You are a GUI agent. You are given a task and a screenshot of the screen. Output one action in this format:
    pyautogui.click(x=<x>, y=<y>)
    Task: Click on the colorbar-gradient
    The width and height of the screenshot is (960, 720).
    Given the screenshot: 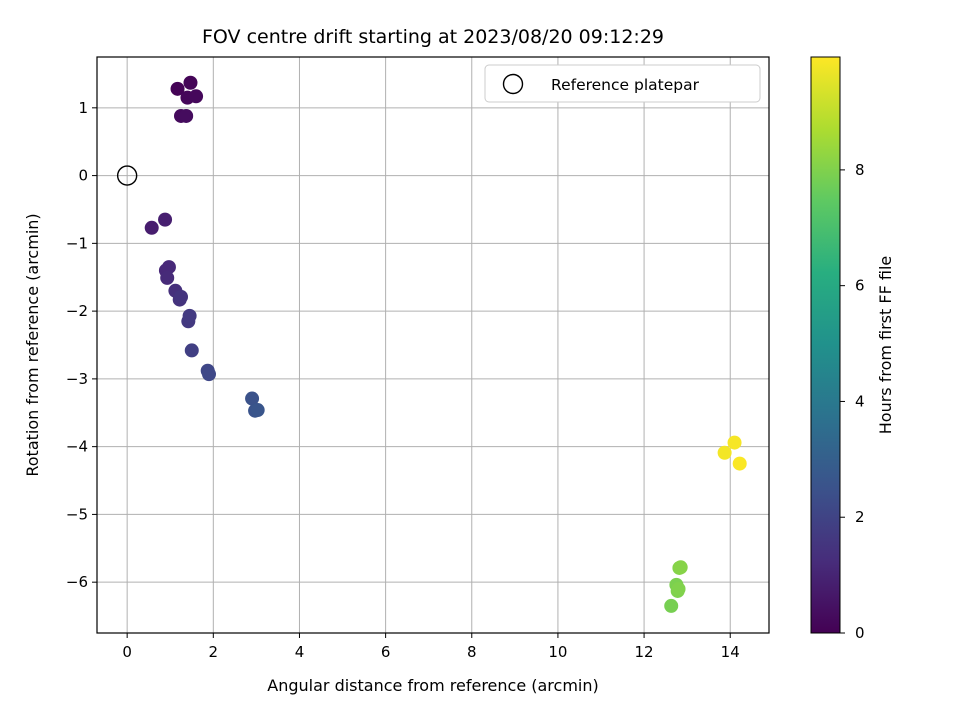 What is the action you would take?
    pyautogui.click(x=825, y=345)
    